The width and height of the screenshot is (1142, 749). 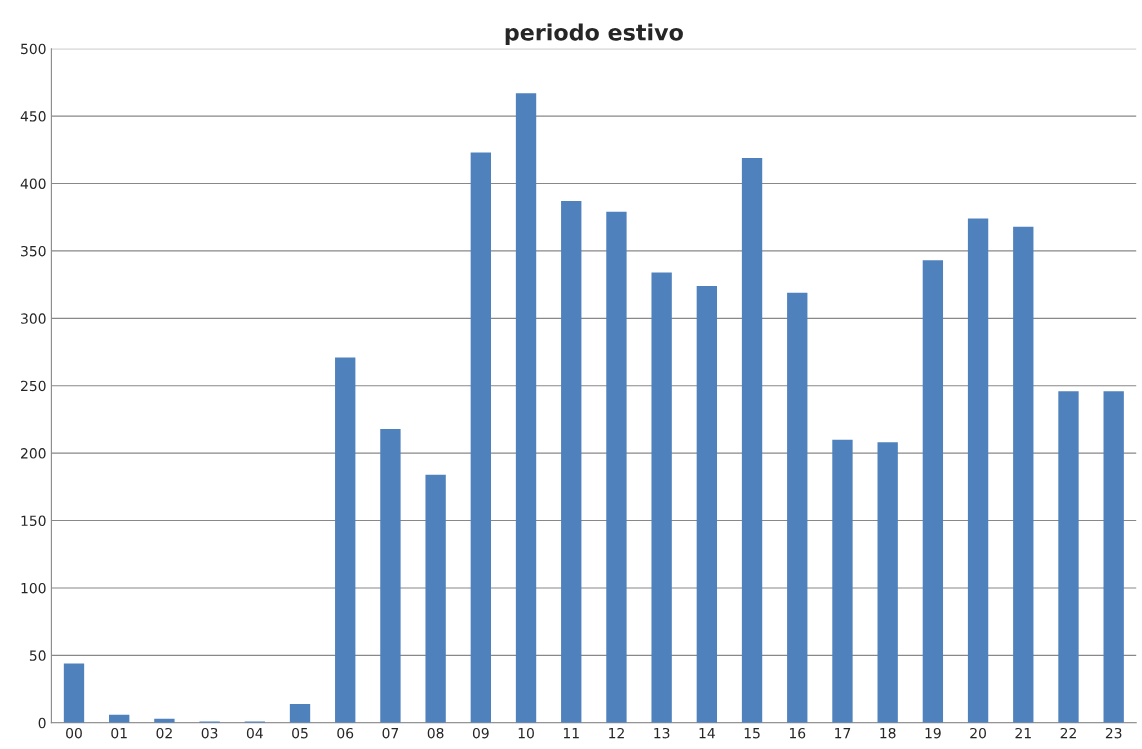 I want to click on x-tick-label: 04, so click(x=254, y=733).